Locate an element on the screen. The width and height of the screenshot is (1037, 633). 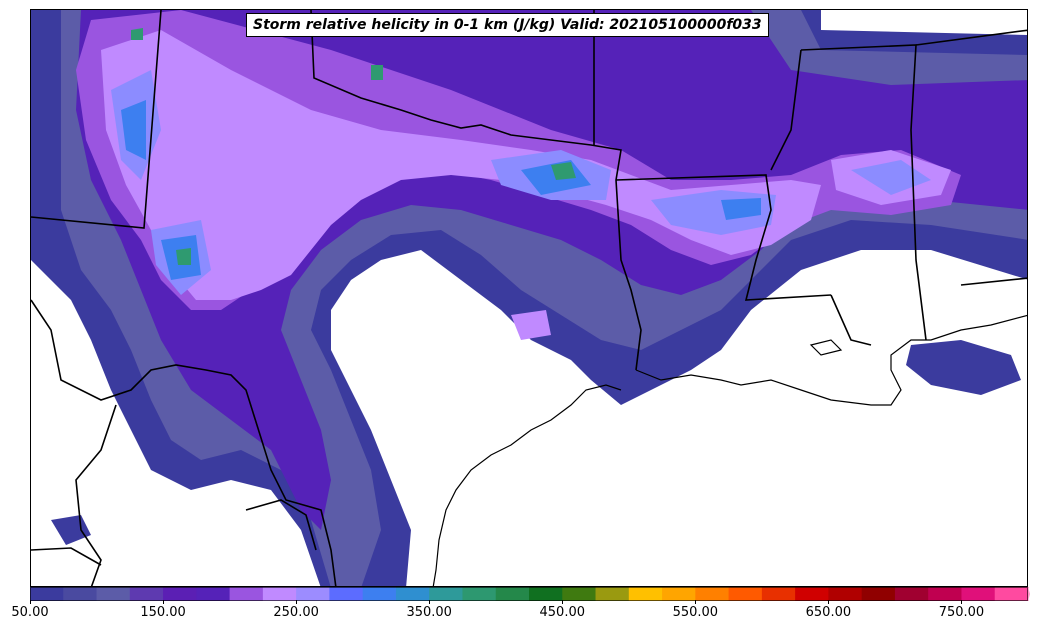
colorbar-tick-label: 350.00 is located at coordinates (429, 612).